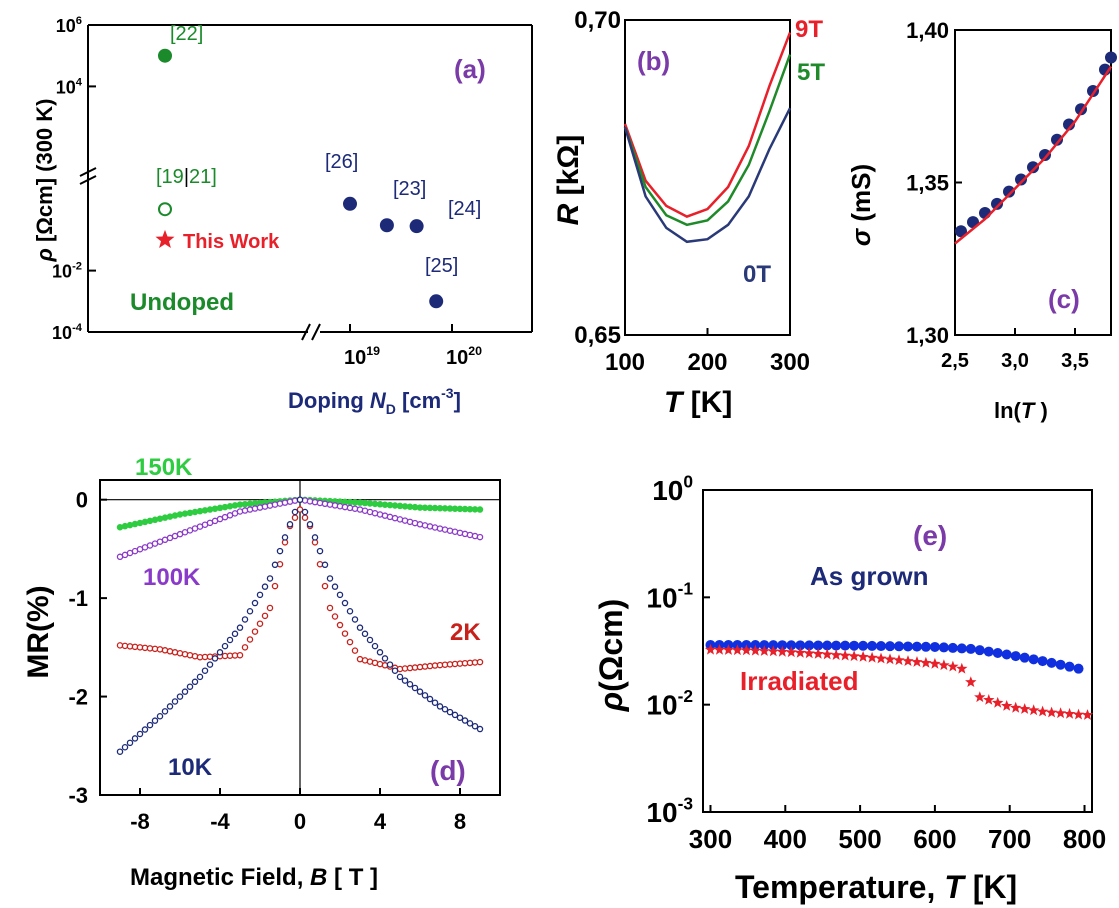 This screenshot has height=908, width=1119. Describe the element at coordinates (300, 821) in the screenshot. I see `d-x-tick-label: 0` at that location.